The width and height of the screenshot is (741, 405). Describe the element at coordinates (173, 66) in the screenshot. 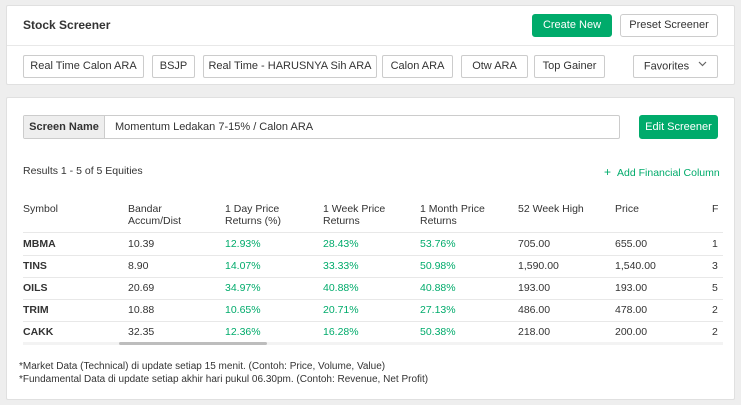

I see `preset-tab-bsjp: BSJP` at that location.